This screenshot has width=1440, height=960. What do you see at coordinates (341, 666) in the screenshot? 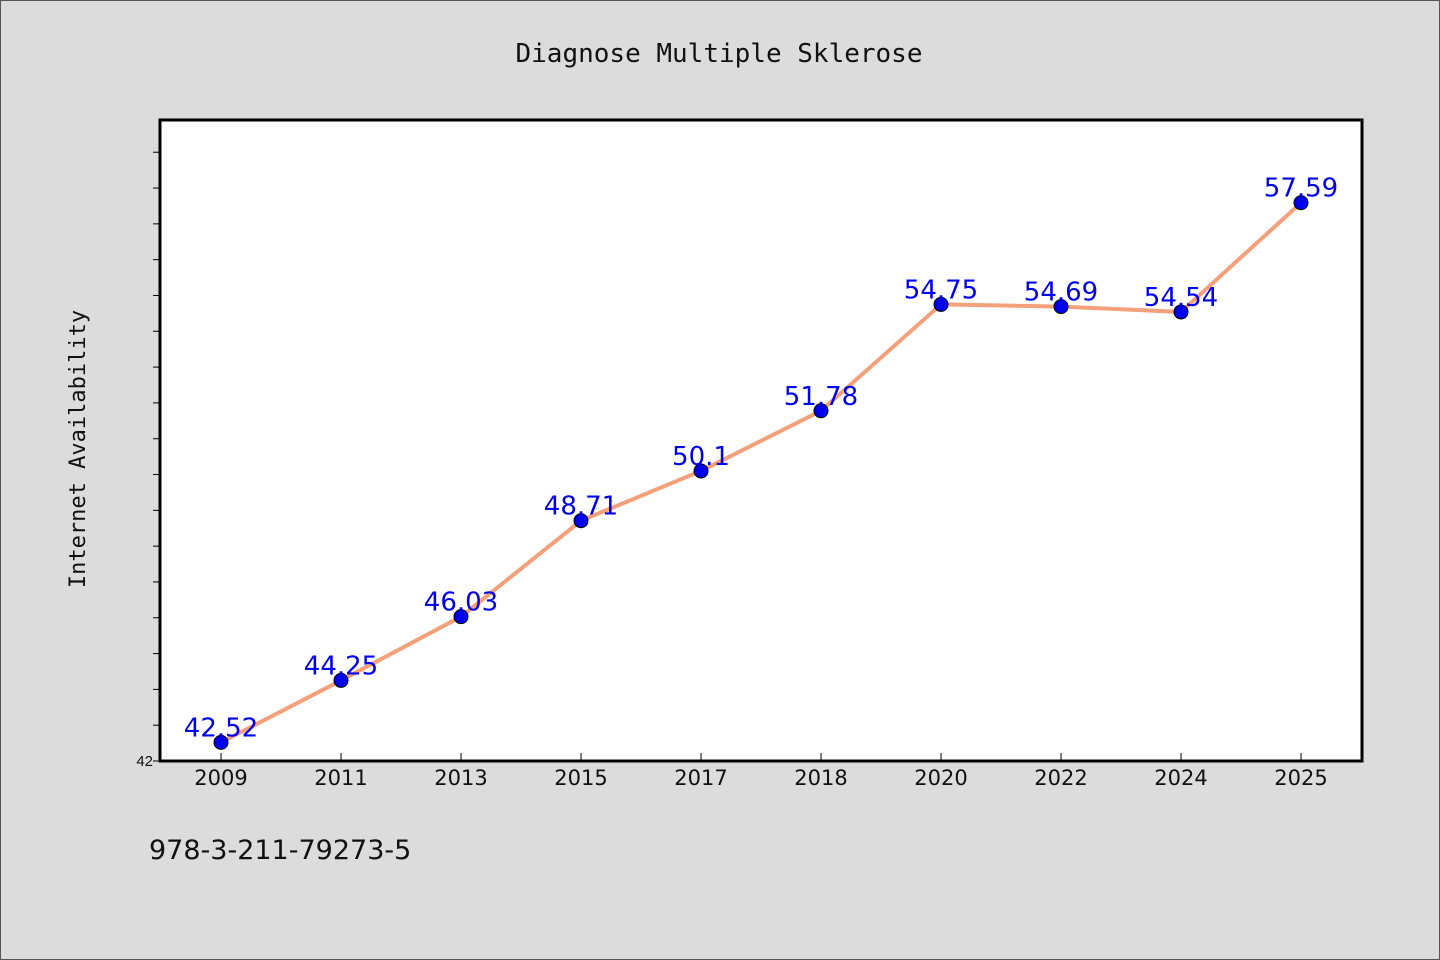
I see `data-label: 44.25` at bounding box center [341, 666].